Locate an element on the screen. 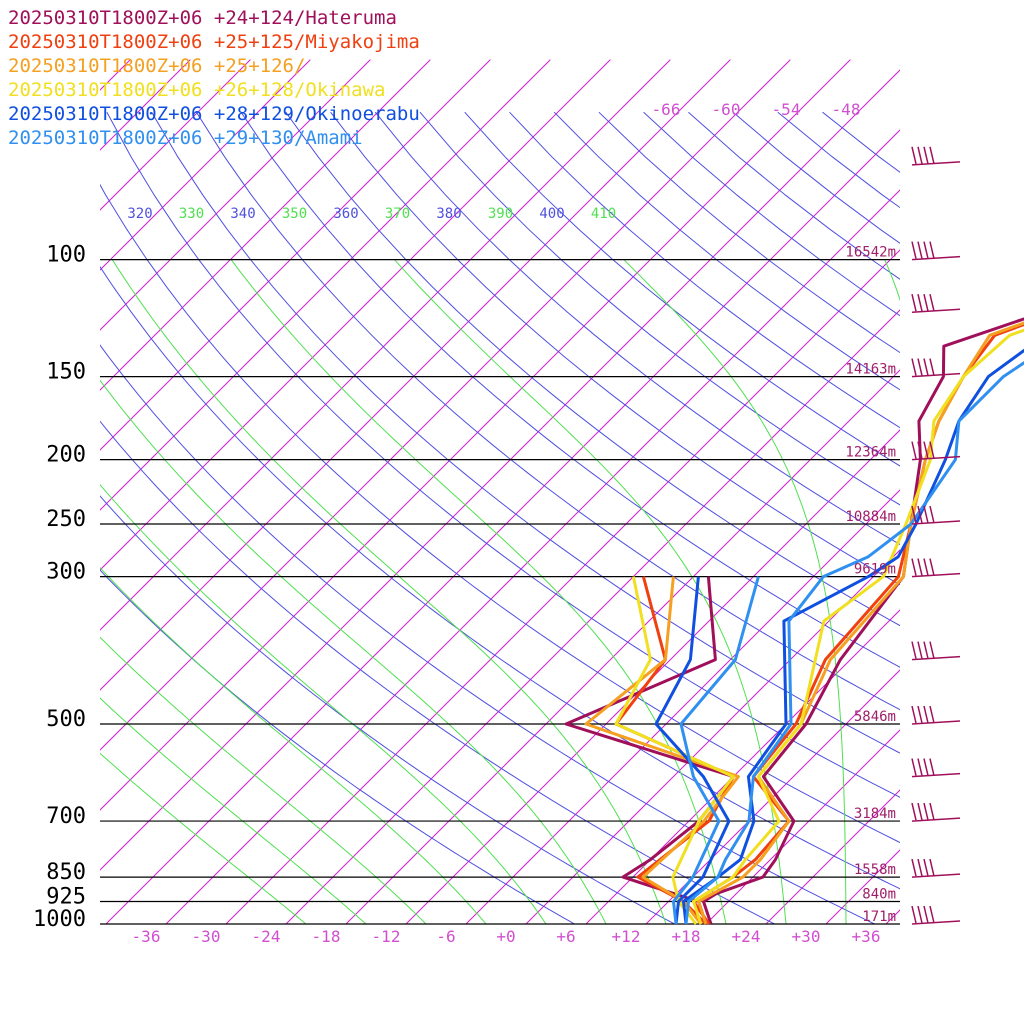  temperature-tick-label: -12 is located at coordinates (386, 936).